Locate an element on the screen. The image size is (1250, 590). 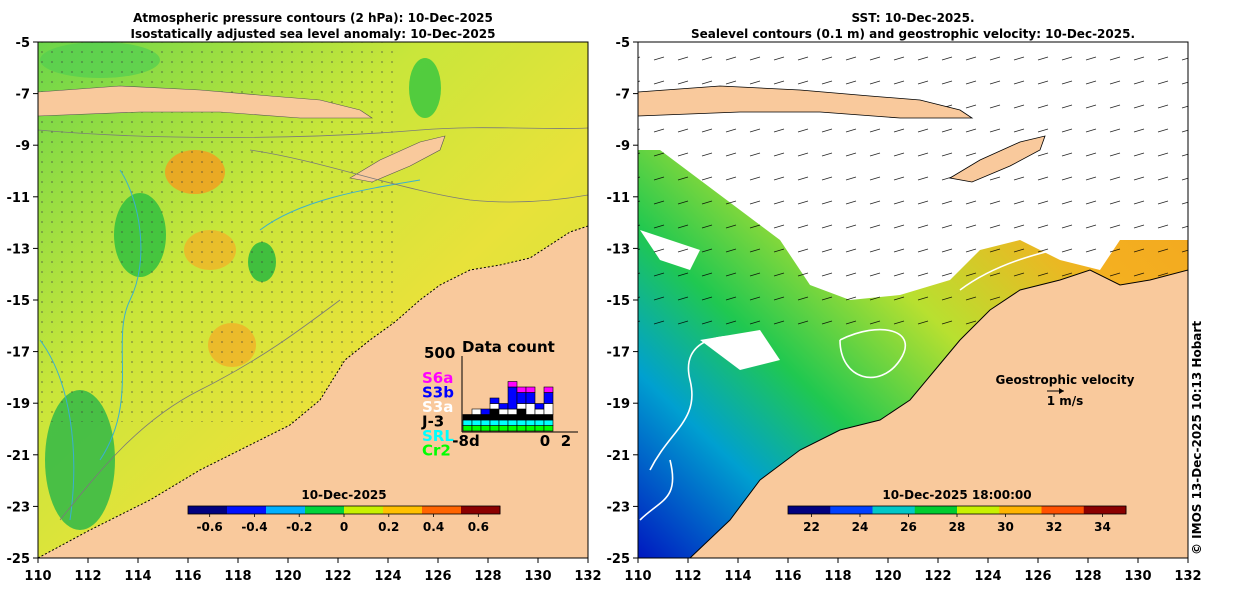
colorbar-tick-label: 34 is located at coordinates (1102, 527).